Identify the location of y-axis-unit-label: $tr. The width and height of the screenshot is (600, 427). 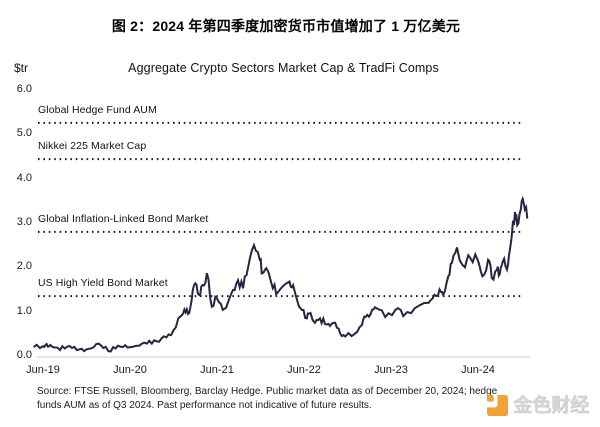
(21, 68).